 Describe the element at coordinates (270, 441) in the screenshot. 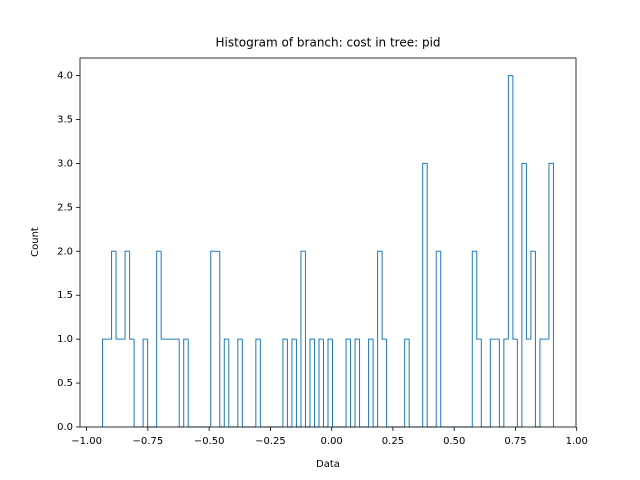

I see `x-tick-label: −0.25` at that location.